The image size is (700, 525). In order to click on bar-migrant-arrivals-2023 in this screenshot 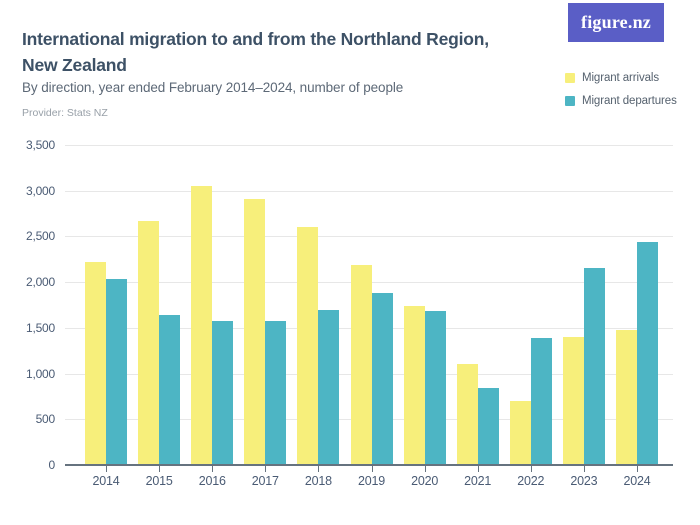, I will do `click(573, 401)`.